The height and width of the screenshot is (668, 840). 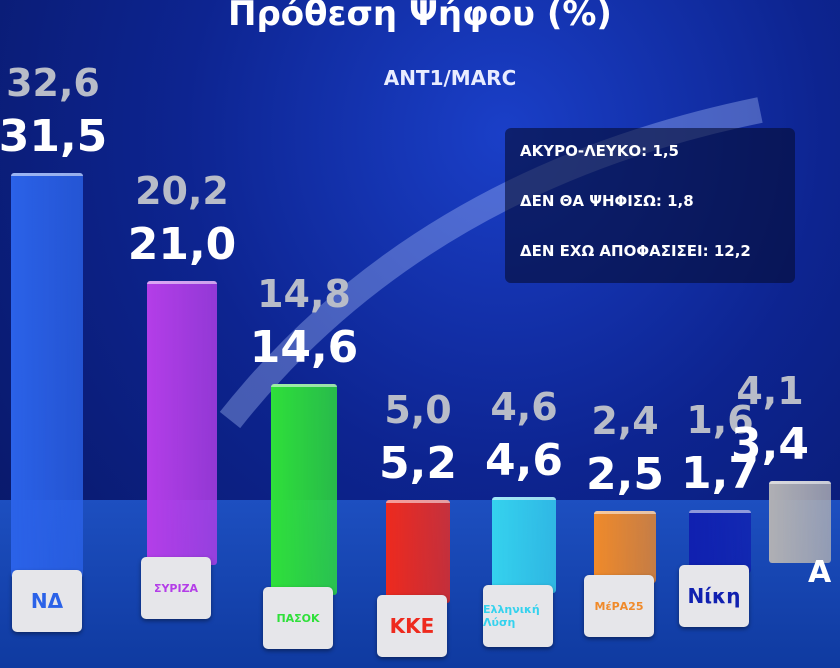 What do you see at coordinates (420, 17) in the screenshot?
I see `chart-title: Πρόθεση Ψήφου (%)` at bounding box center [420, 17].